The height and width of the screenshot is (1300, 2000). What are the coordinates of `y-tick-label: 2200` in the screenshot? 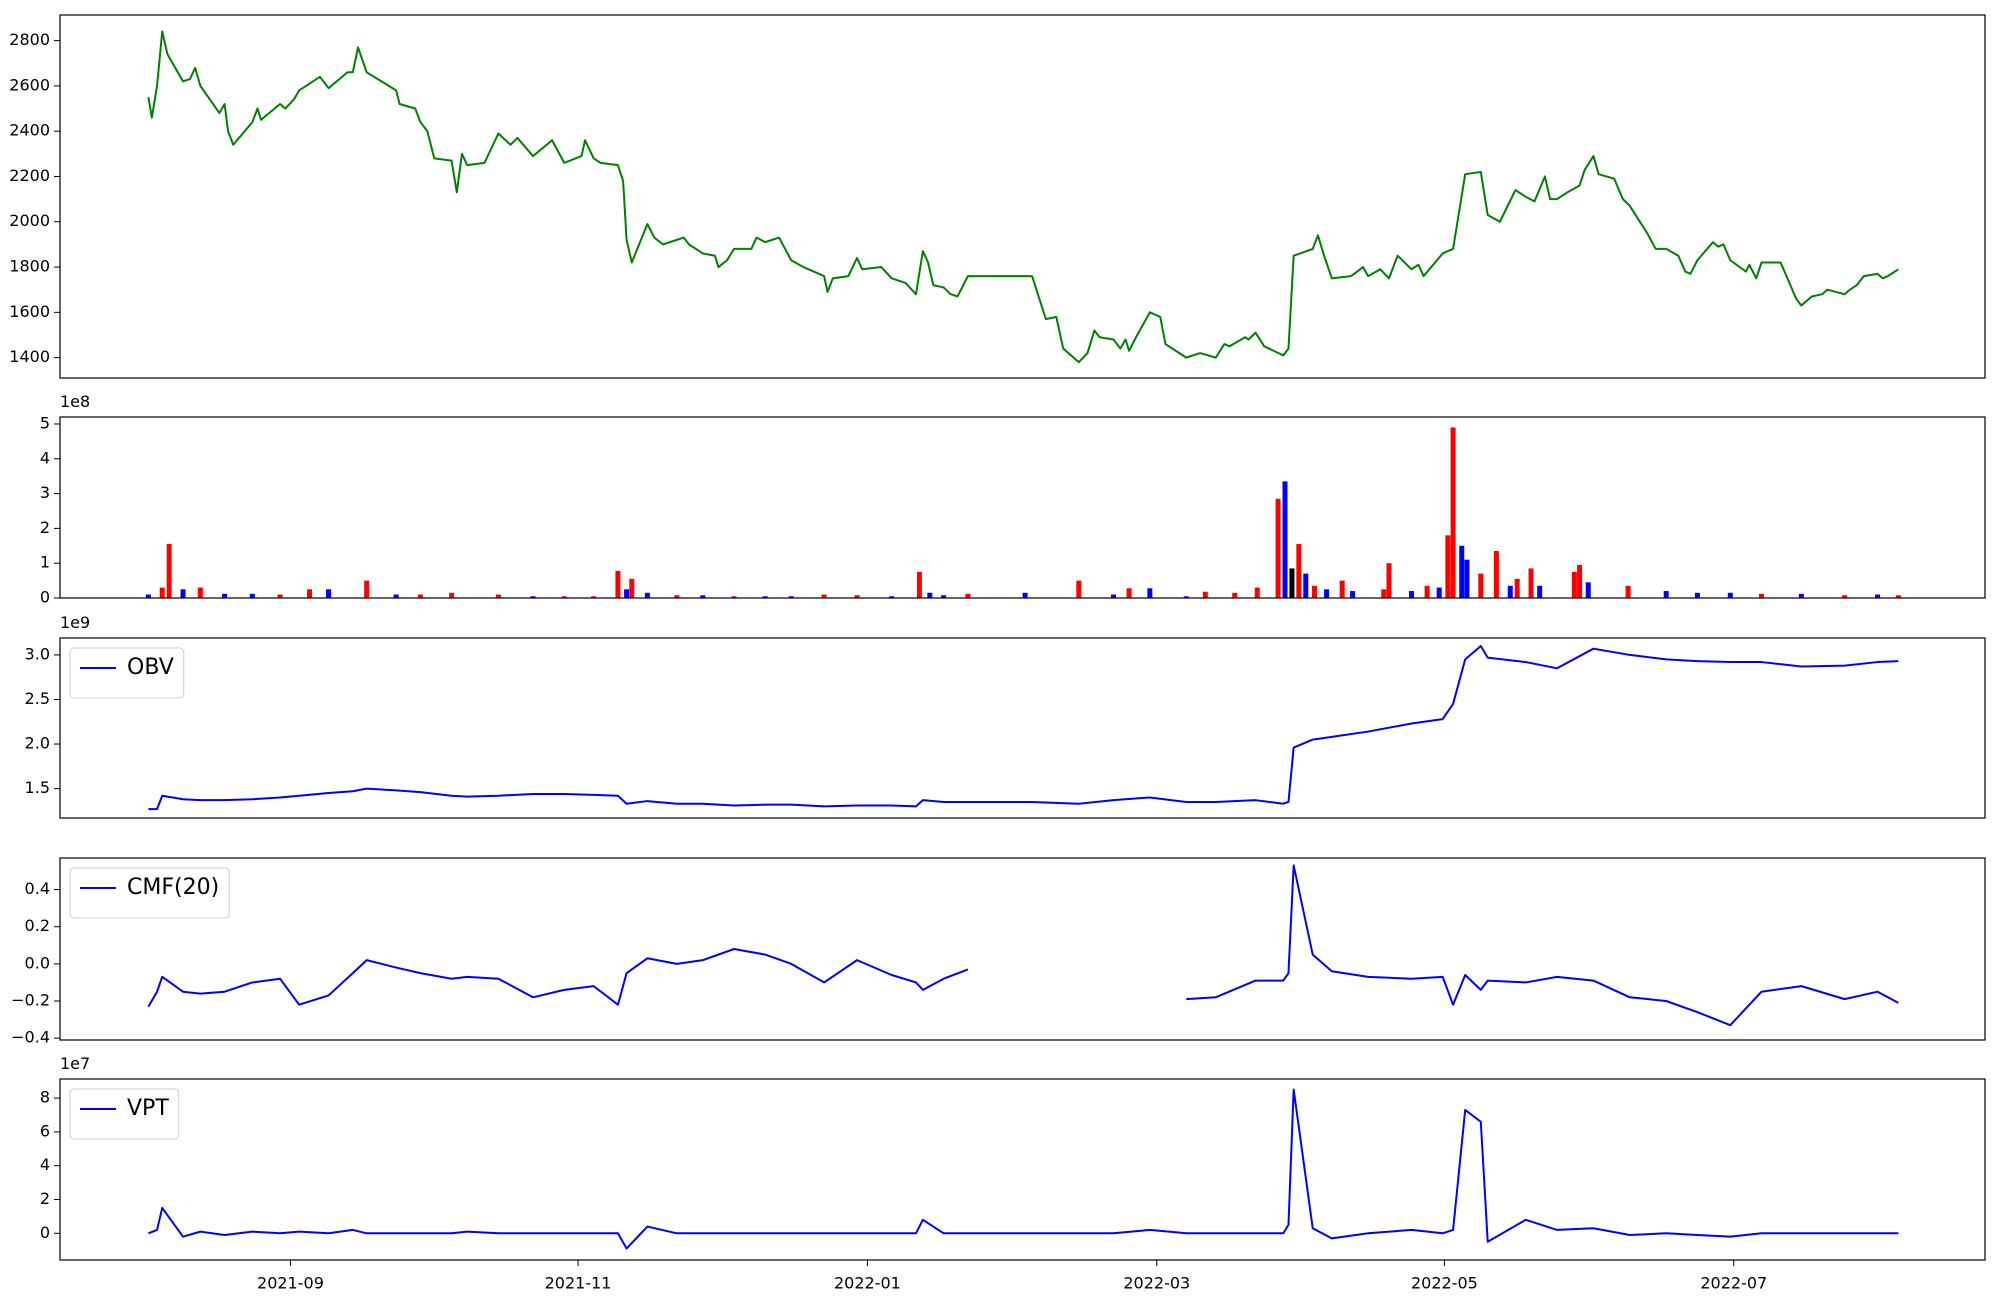 It's located at (29, 175).